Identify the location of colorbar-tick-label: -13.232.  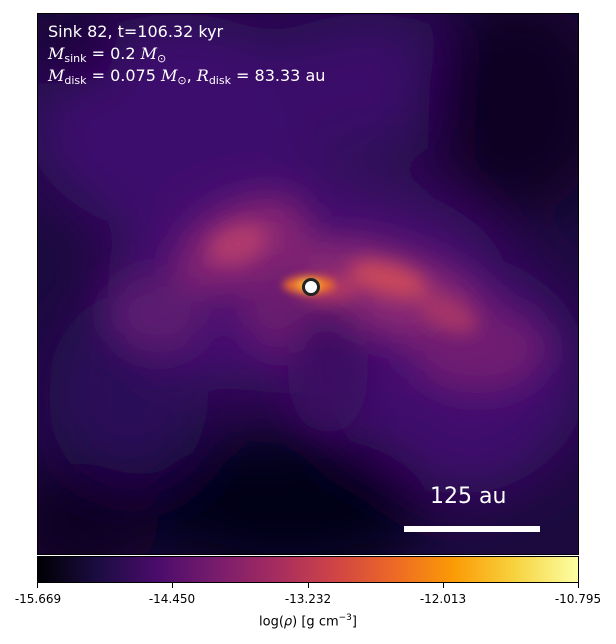
(308, 599).